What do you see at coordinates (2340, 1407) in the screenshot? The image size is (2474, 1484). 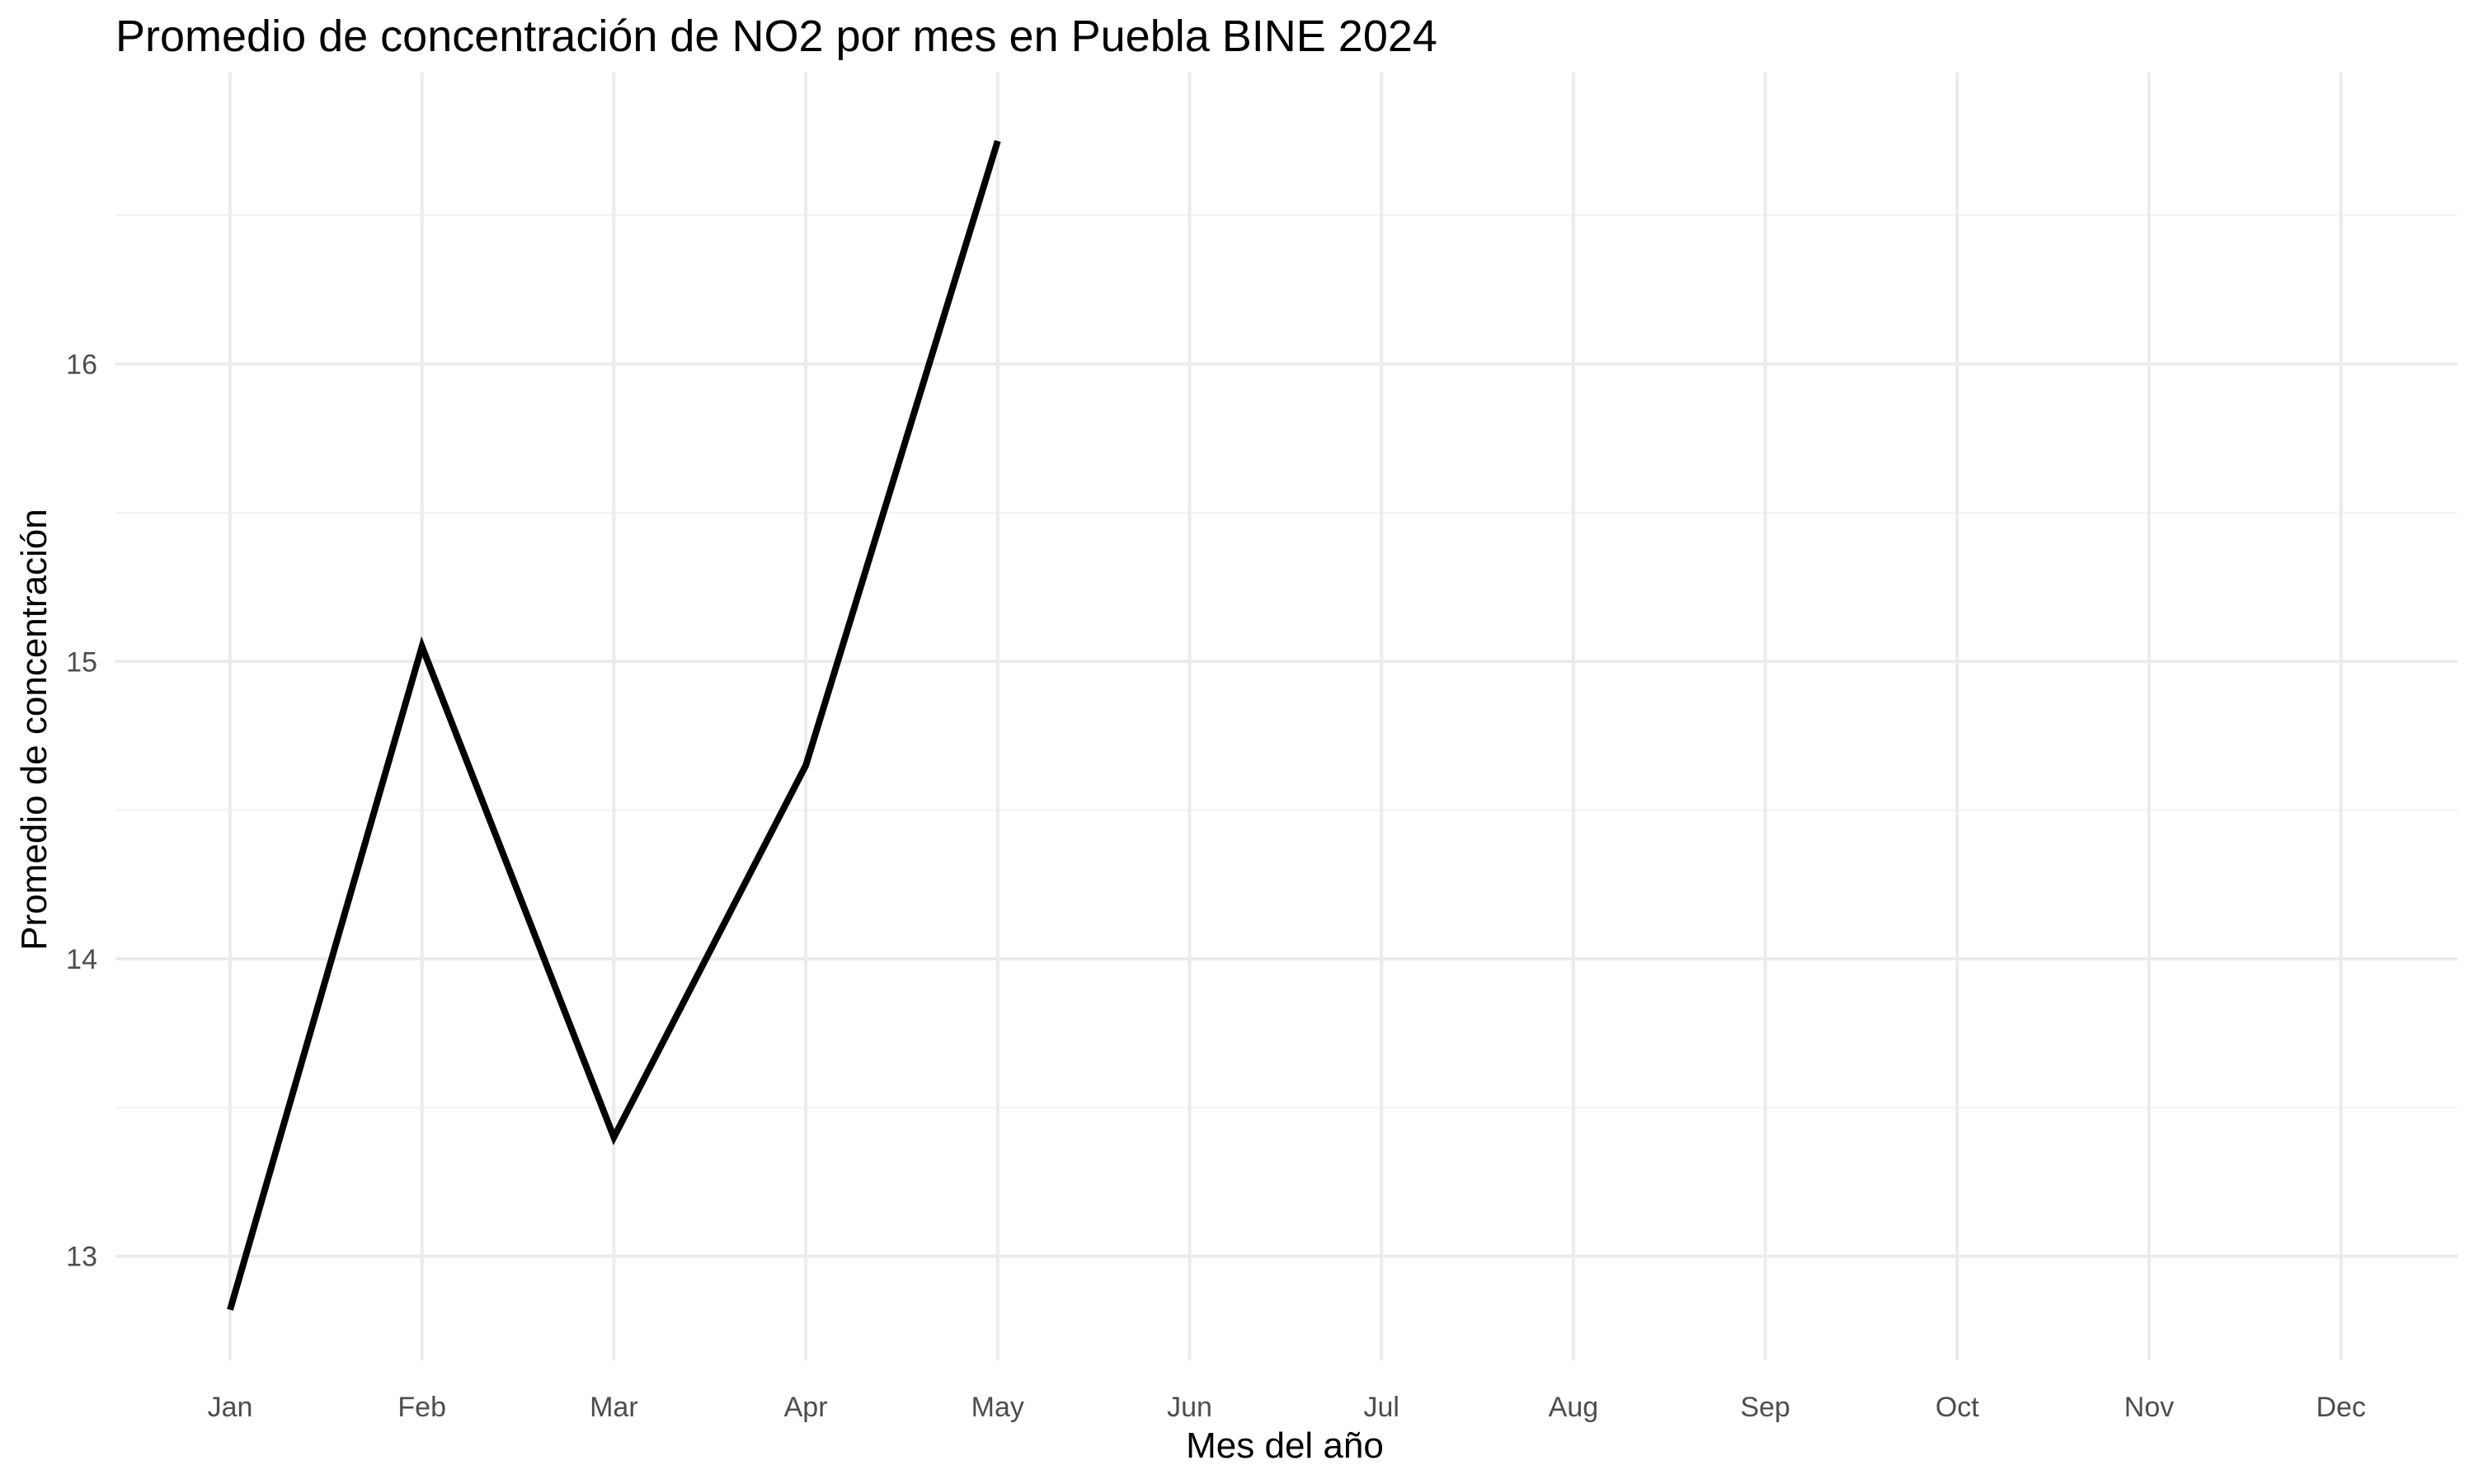 I see `x-tick-label: Dec` at bounding box center [2340, 1407].